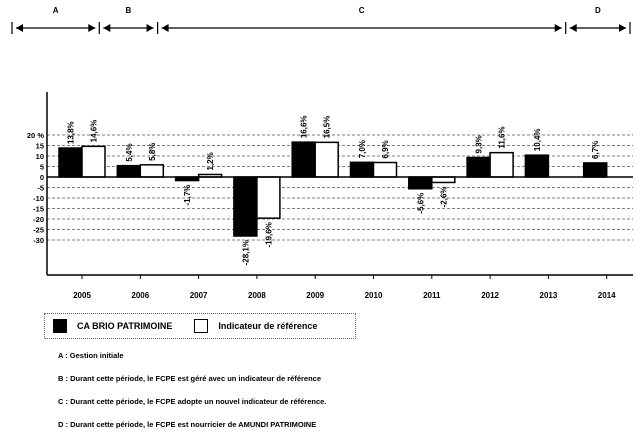 This screenshot has width=636, height=442. What do you see at coordinates (56, 10) in the screenshot?
I see `period-label: A` at bounding box center [56, 10].